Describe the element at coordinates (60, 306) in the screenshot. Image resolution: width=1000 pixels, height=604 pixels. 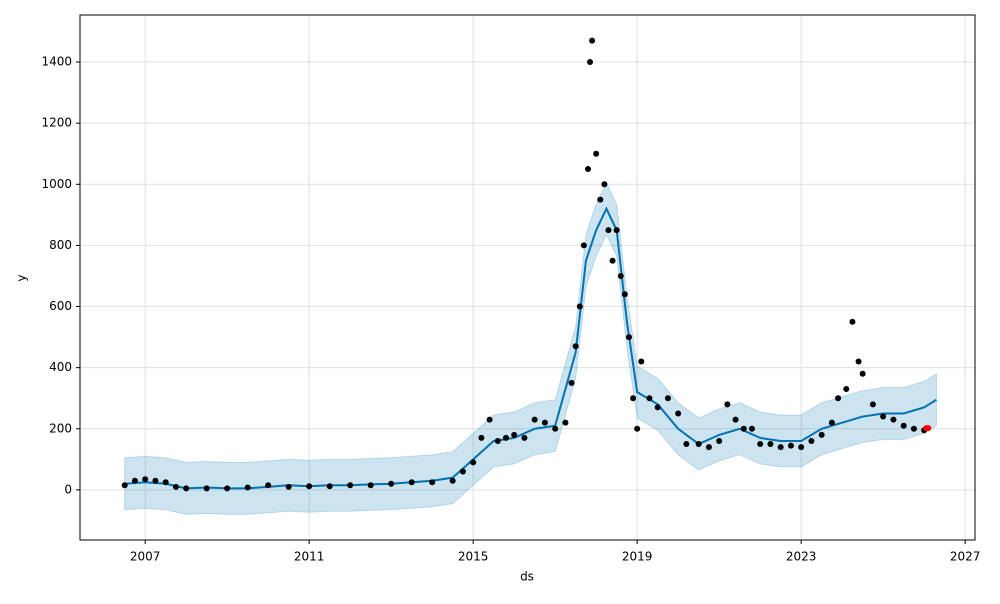
I see `y-tick-label: 600` at that location.